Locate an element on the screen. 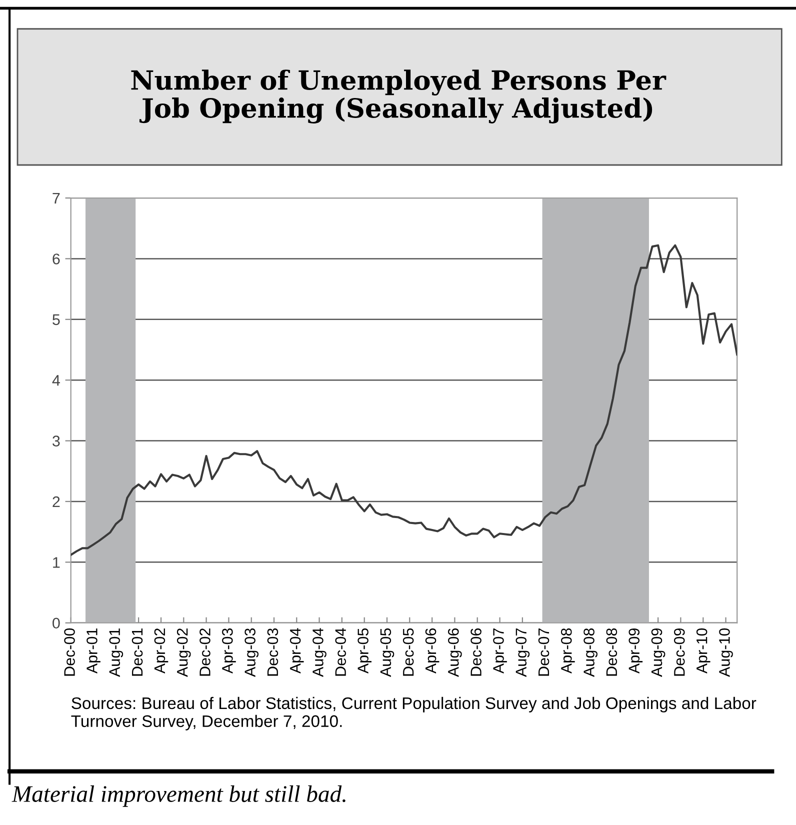  y-tick-label: 7 is located at coordinates (56, 198).